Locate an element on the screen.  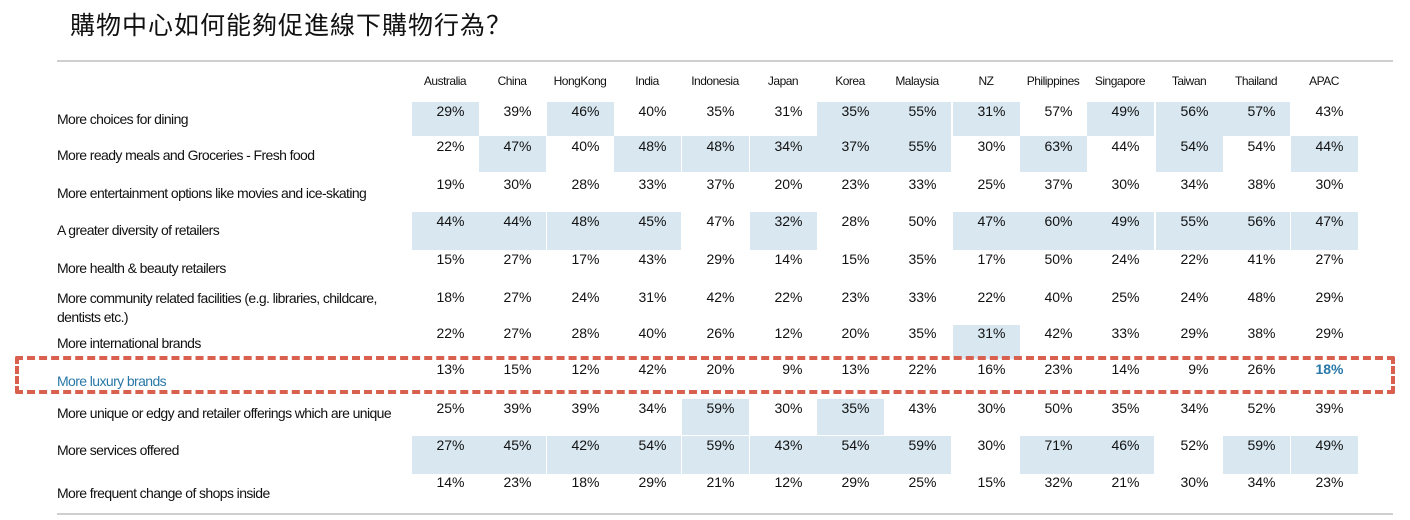
column-header-korea: Korea is located at coordinates (850, 81).